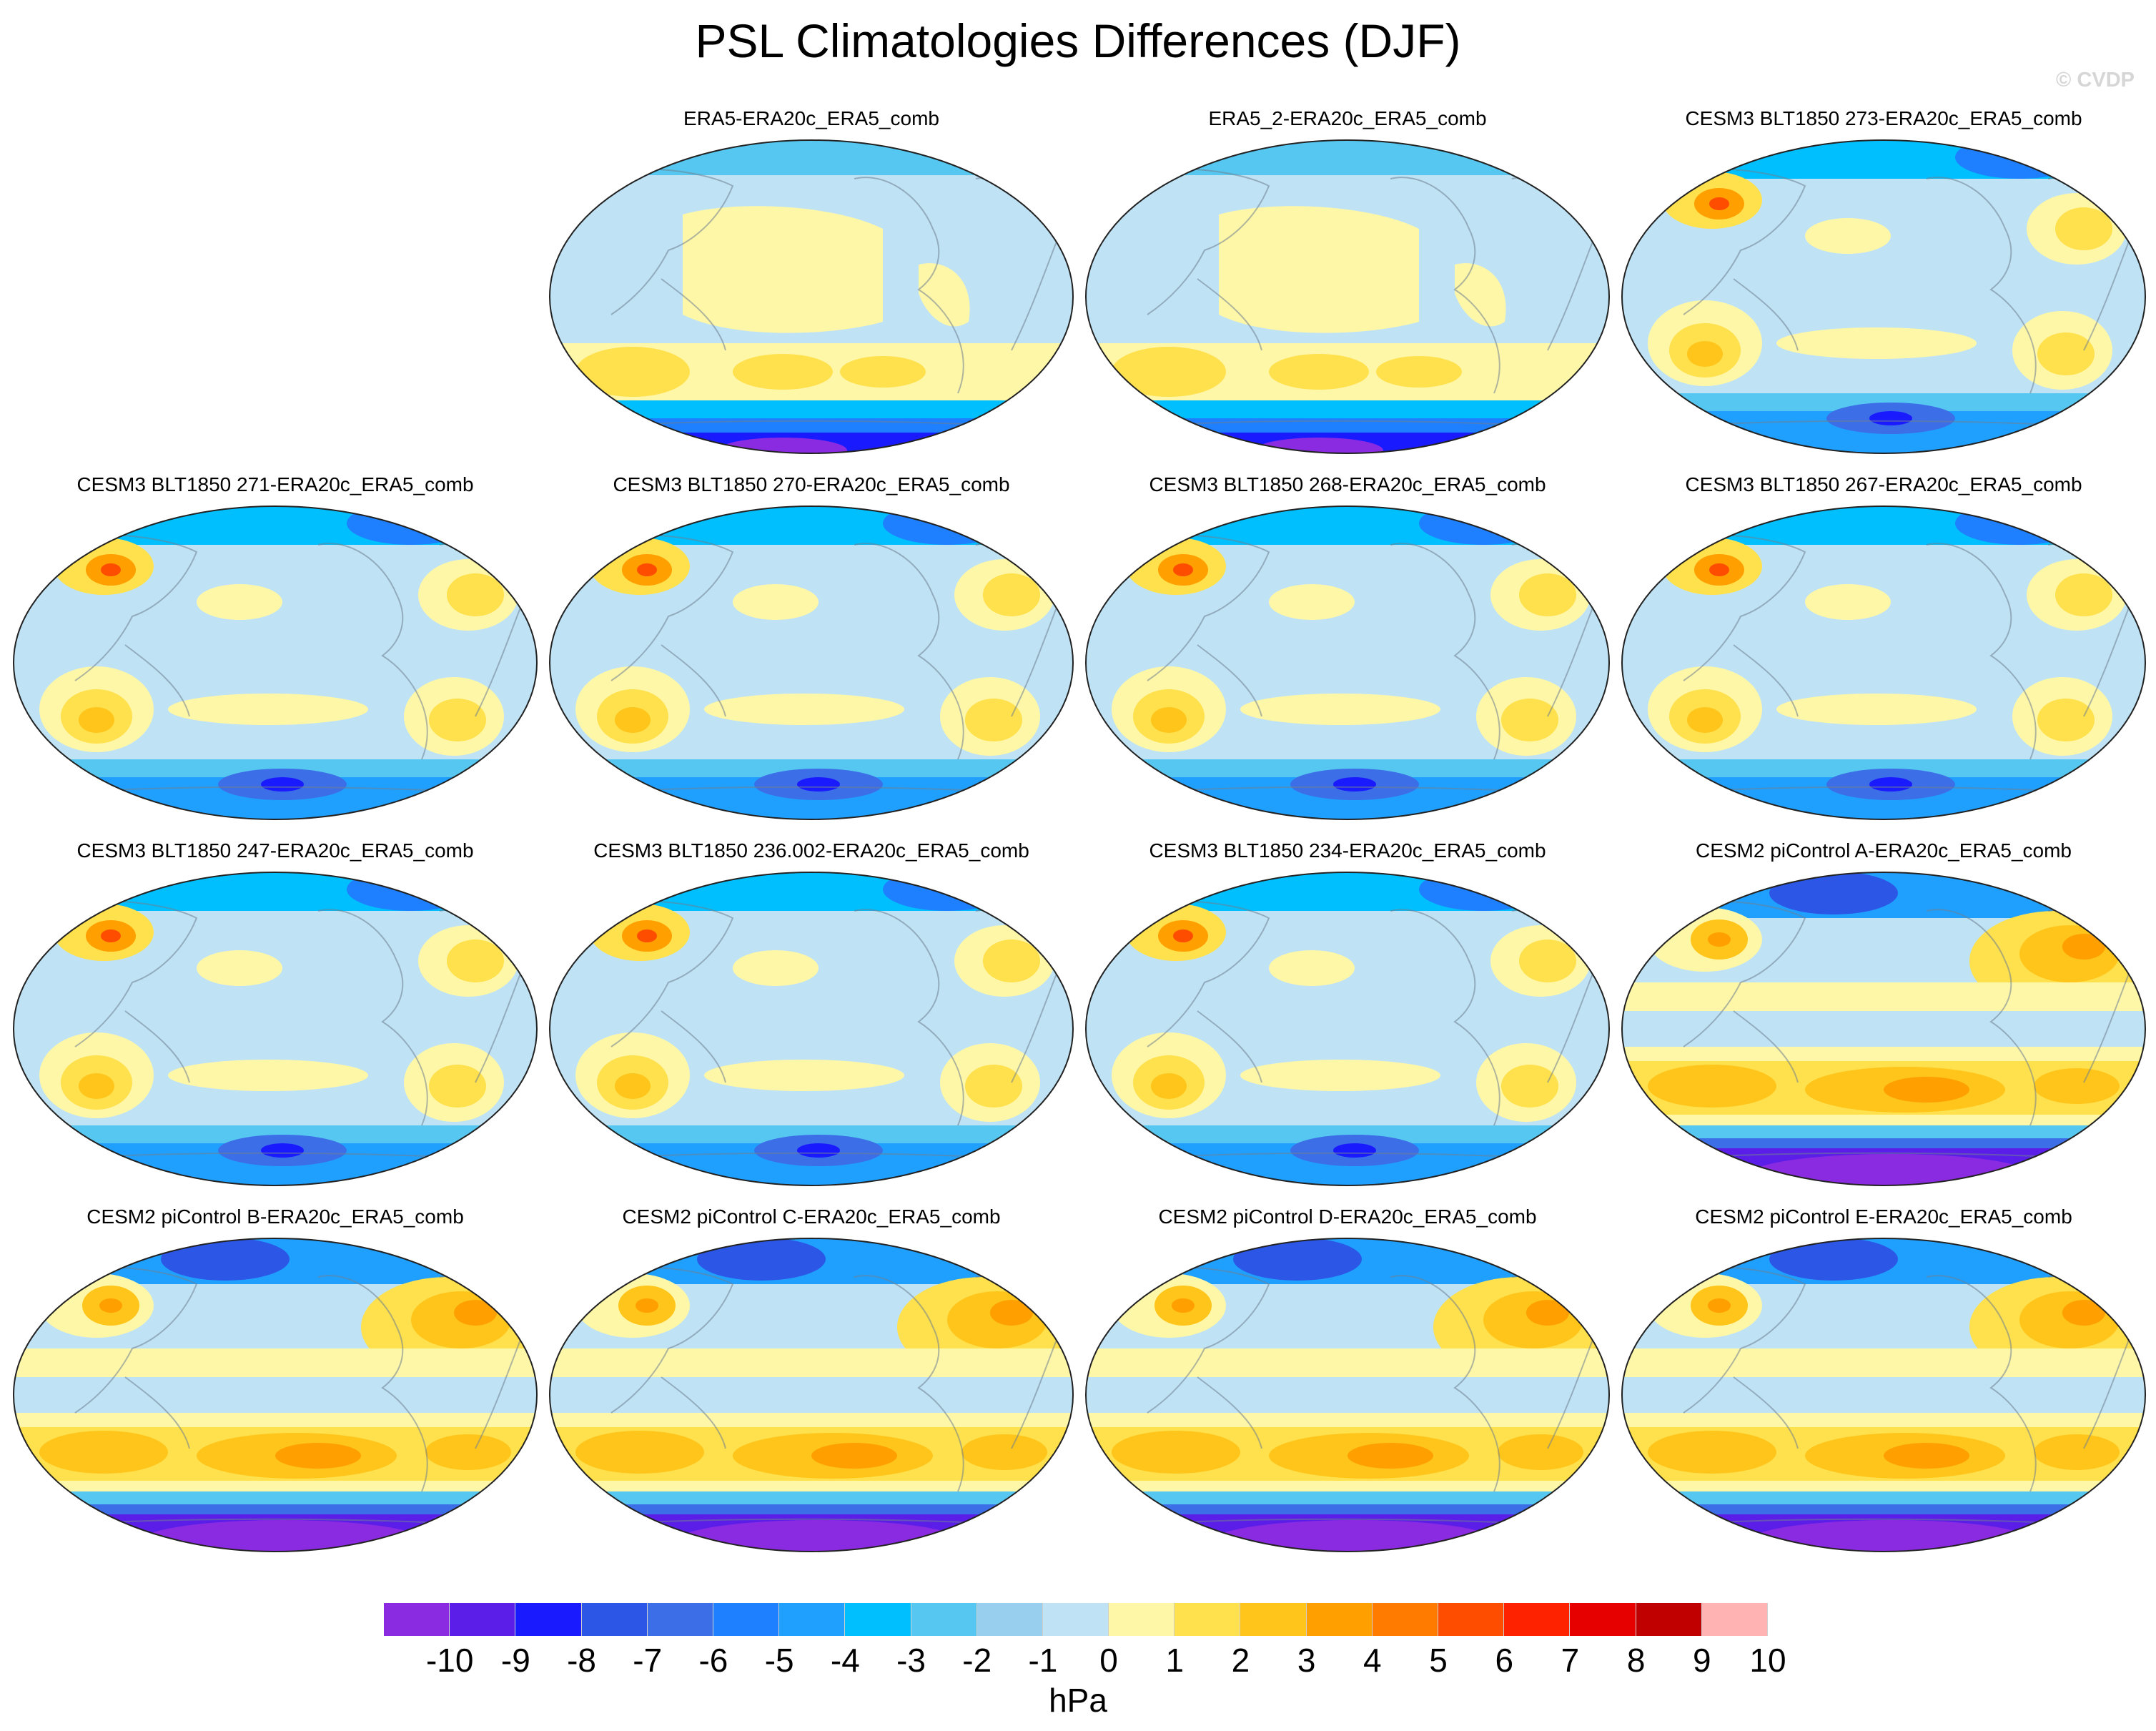  Describe the element at coordinates (1347, 484) in the screenshot. I see `panel-title: CESM3 BLT1850 268-ERA20c_ERA5_comb` at that location.